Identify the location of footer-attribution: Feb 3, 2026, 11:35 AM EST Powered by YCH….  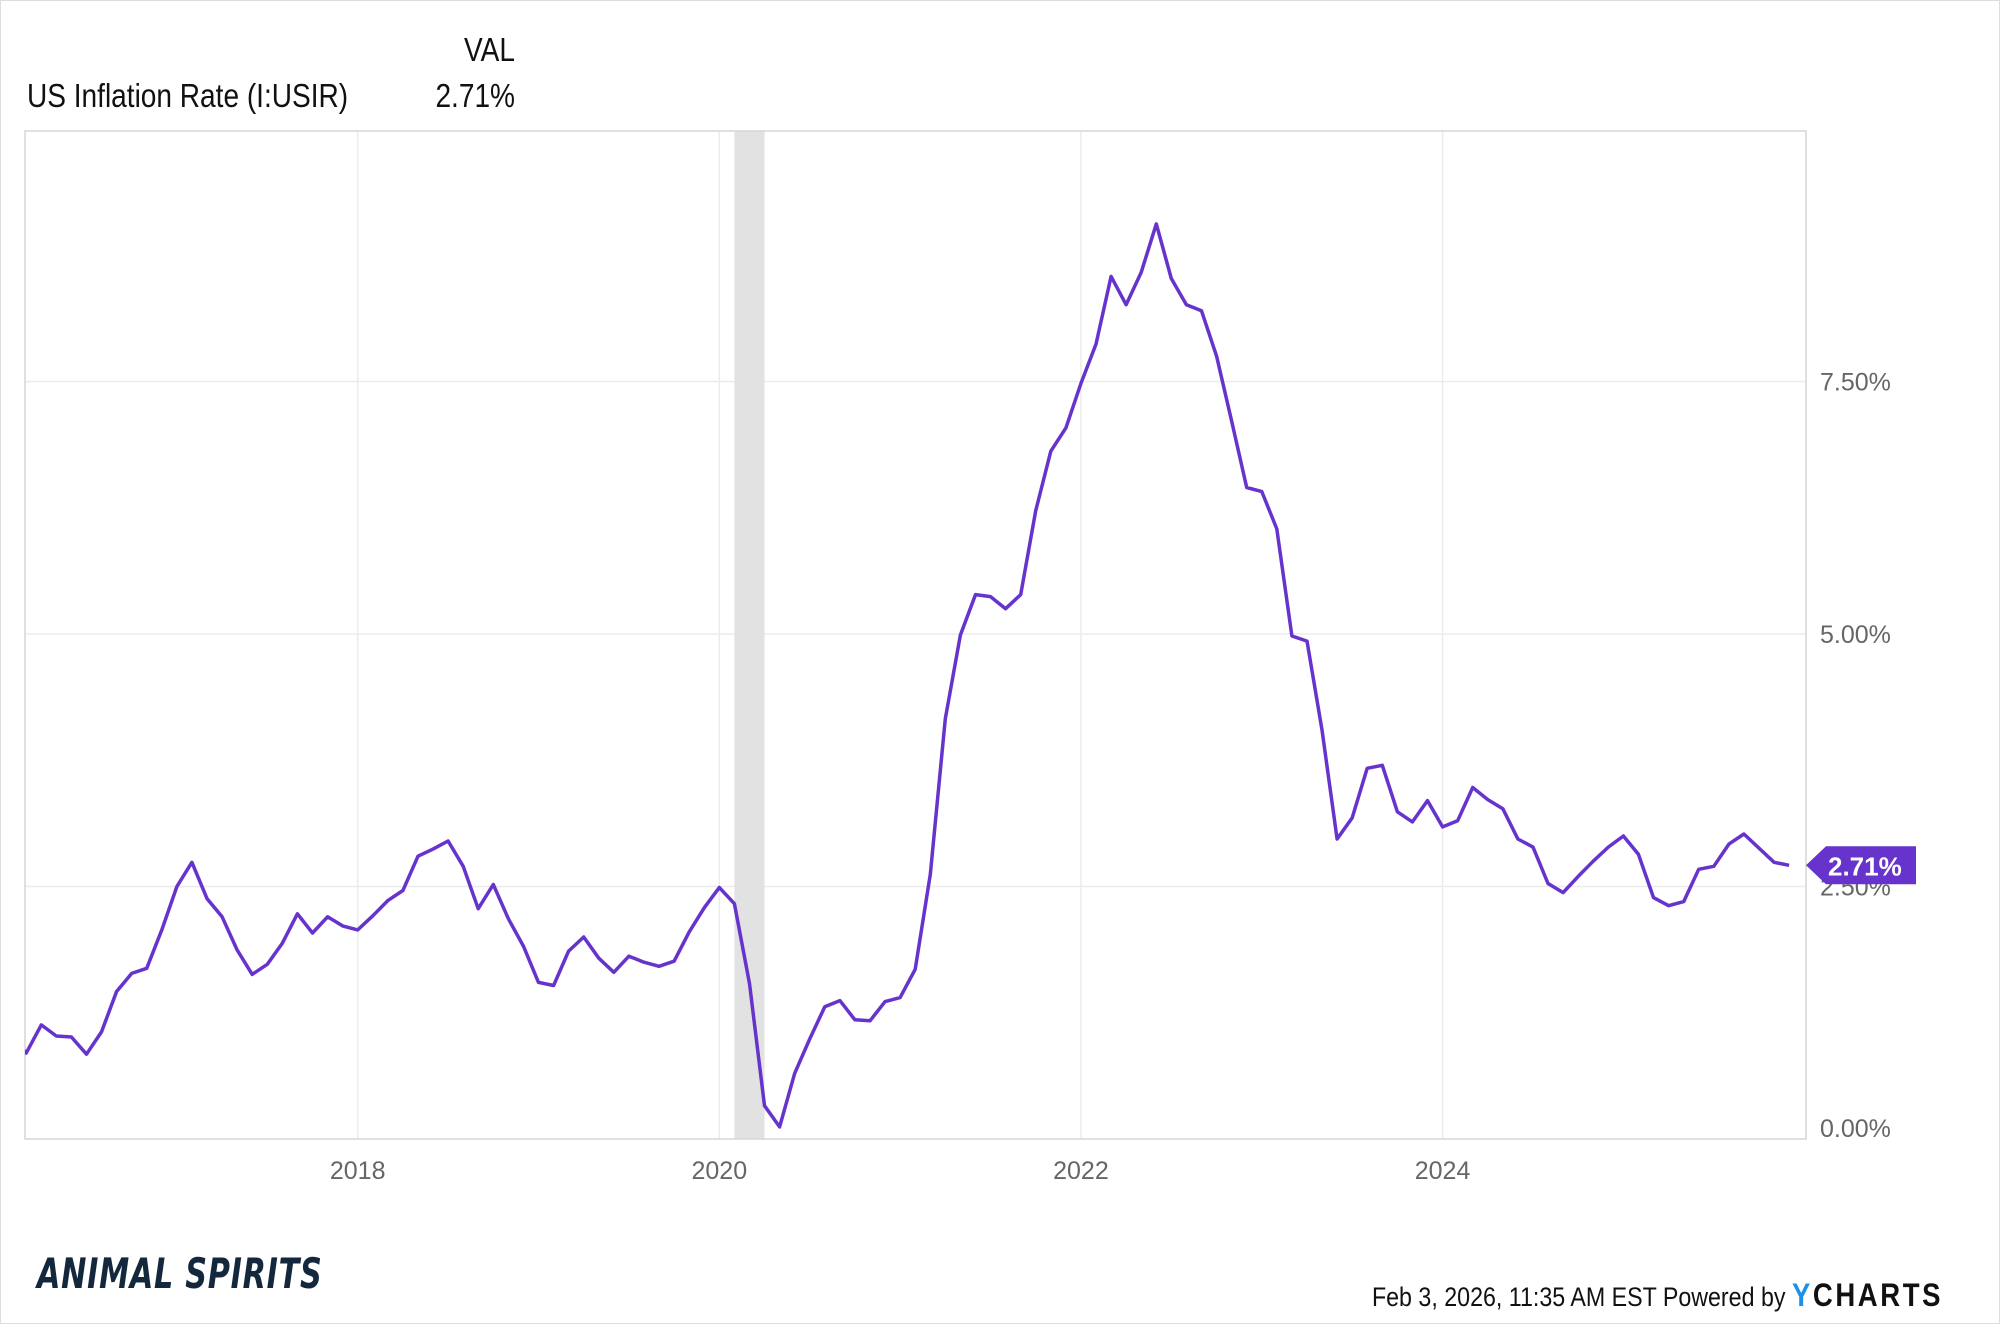
(1657, 1295).